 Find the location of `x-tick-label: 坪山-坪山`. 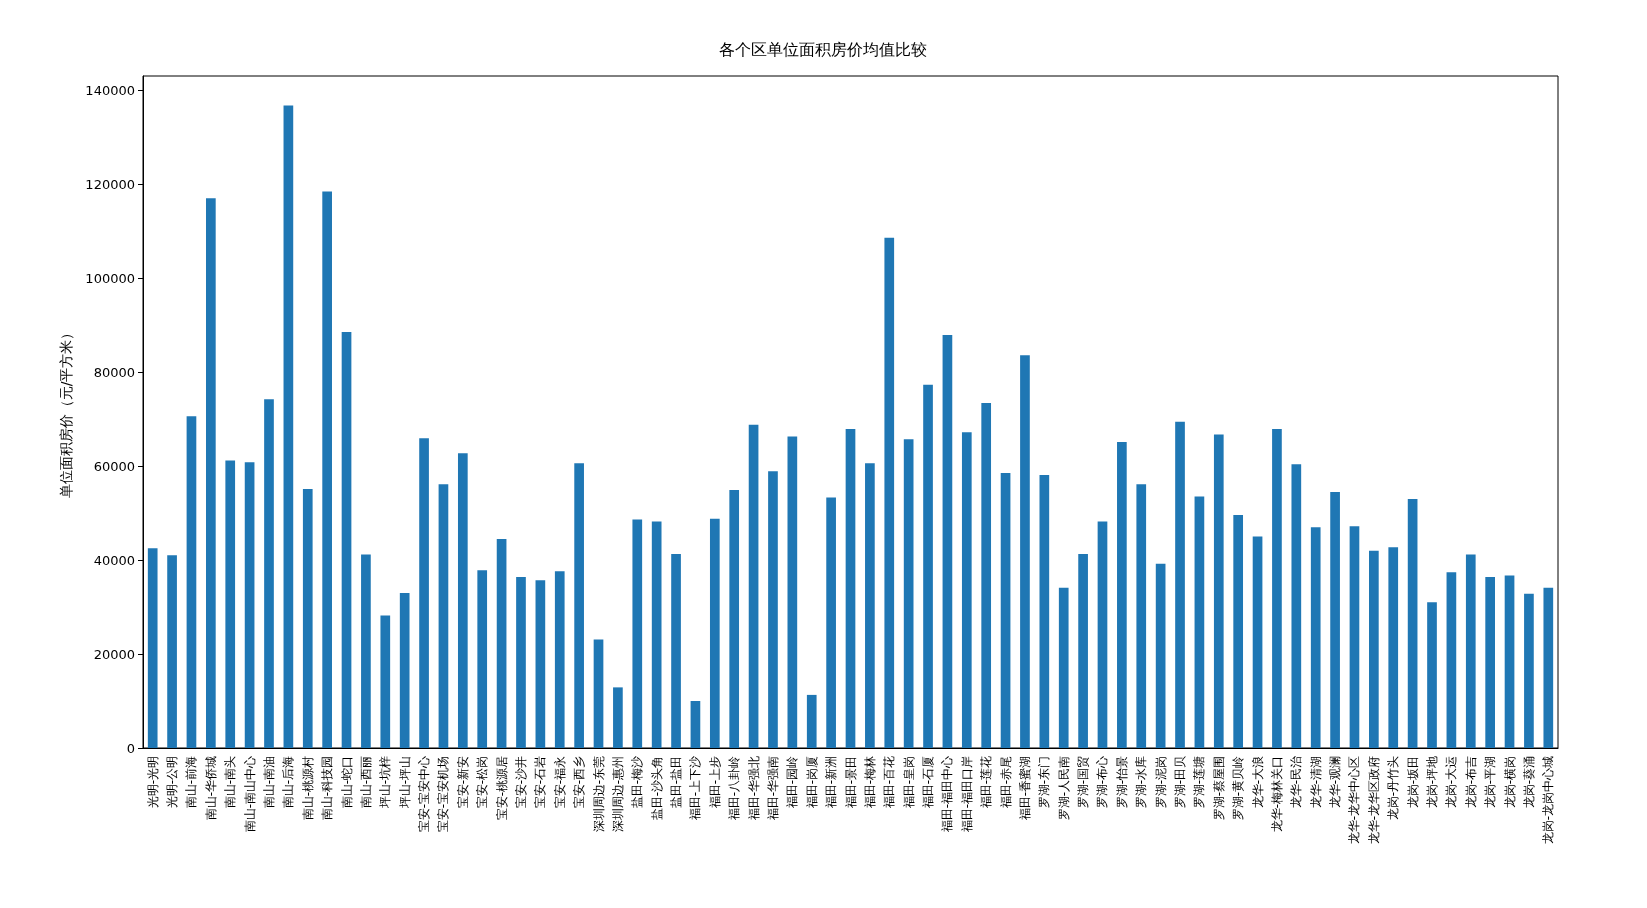

x-tick-label: 坪山-坪山 is located at coordinates (404, 783).